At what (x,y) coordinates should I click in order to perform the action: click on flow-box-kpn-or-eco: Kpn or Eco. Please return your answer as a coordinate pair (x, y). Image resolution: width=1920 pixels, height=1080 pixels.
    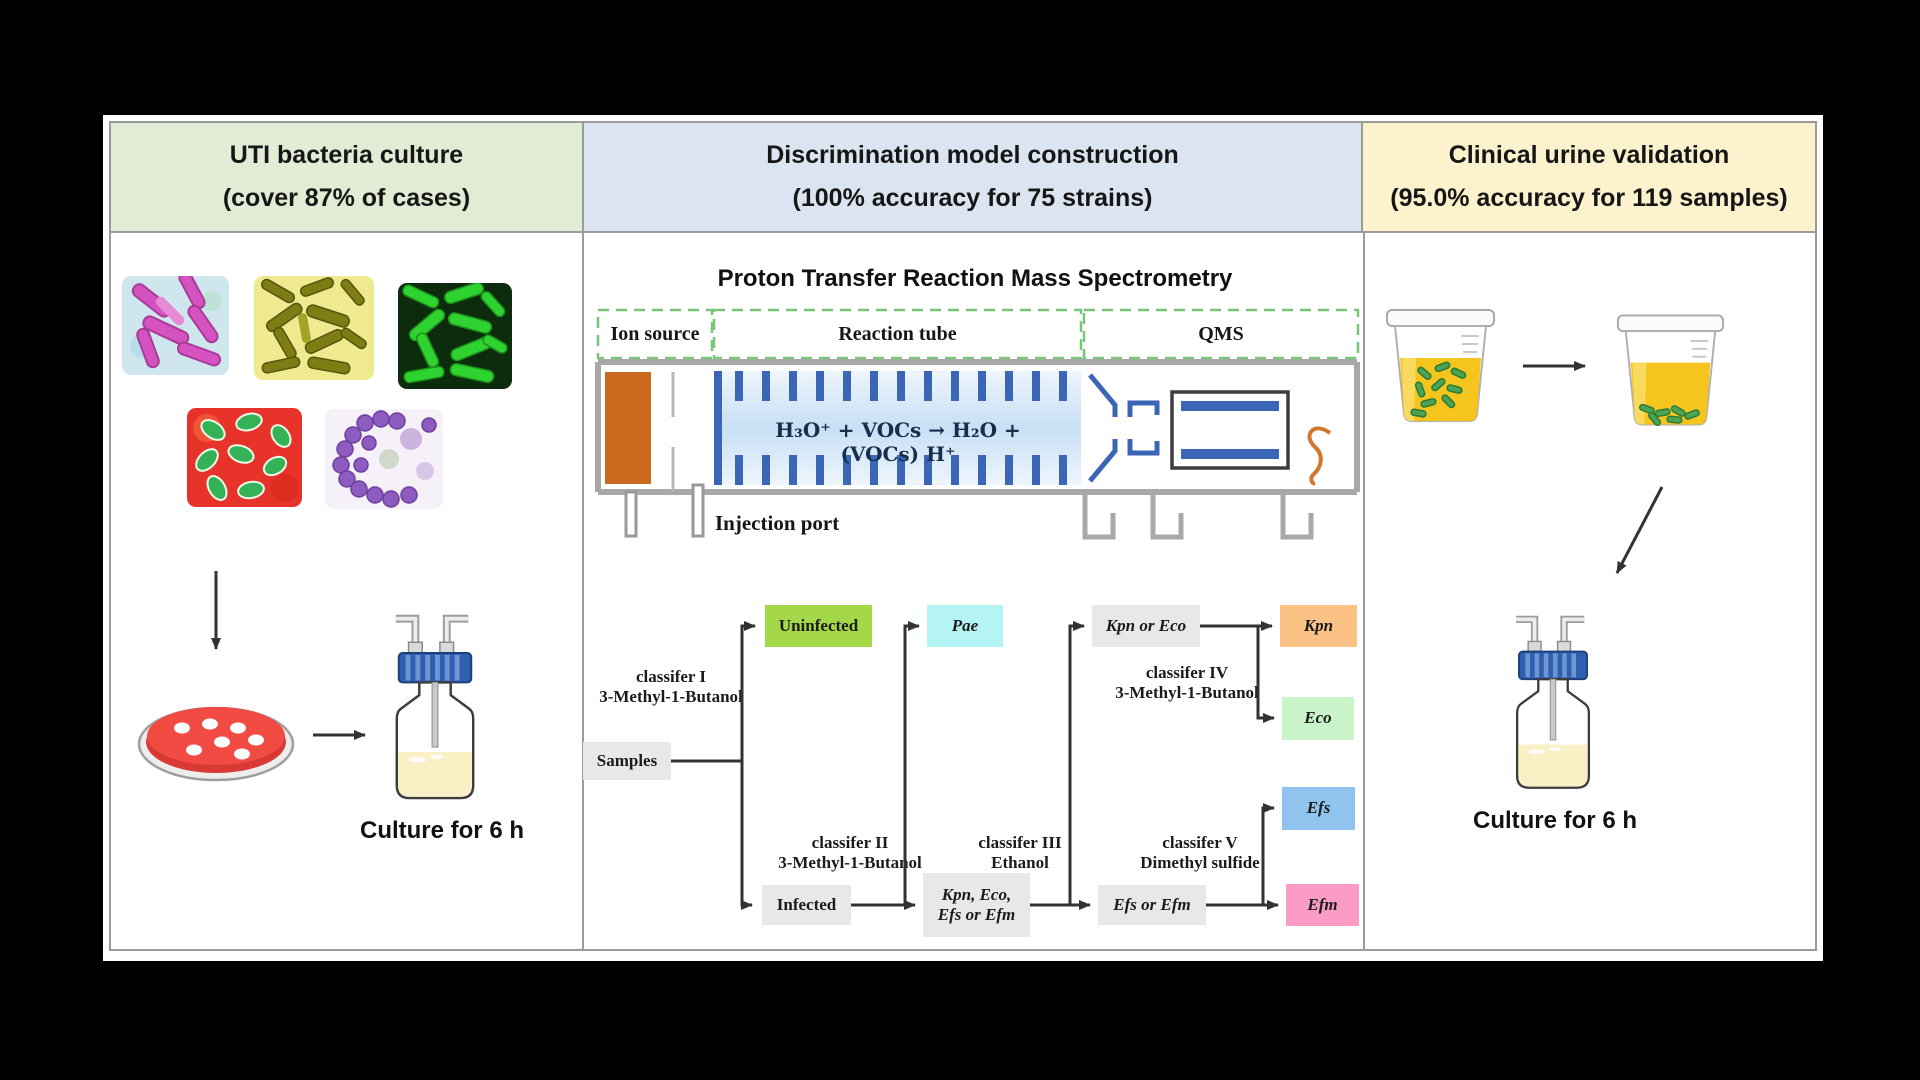
    Looking at the image, I should click on (1146, 626).